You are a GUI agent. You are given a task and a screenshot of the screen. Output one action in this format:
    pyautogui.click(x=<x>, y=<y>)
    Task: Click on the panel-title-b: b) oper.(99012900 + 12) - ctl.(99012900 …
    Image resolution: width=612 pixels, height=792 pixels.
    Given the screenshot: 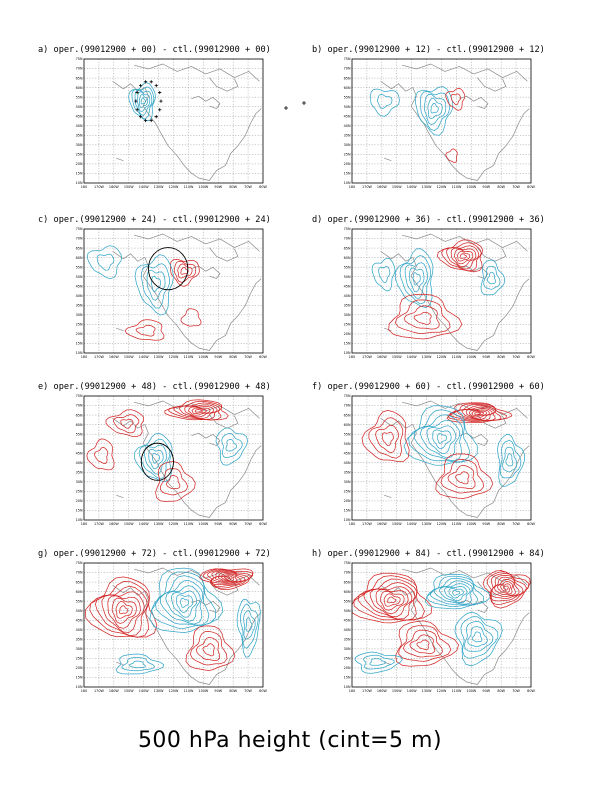 What is the action you would take?
    pyautogui.click(x=428, y=50)
    